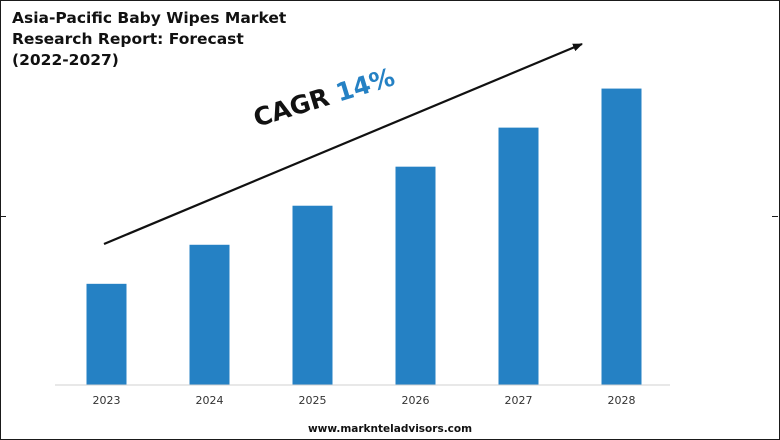  Describe the element at coordinates (106, 334) in the screenshot. I see `bar-2023` at that location.